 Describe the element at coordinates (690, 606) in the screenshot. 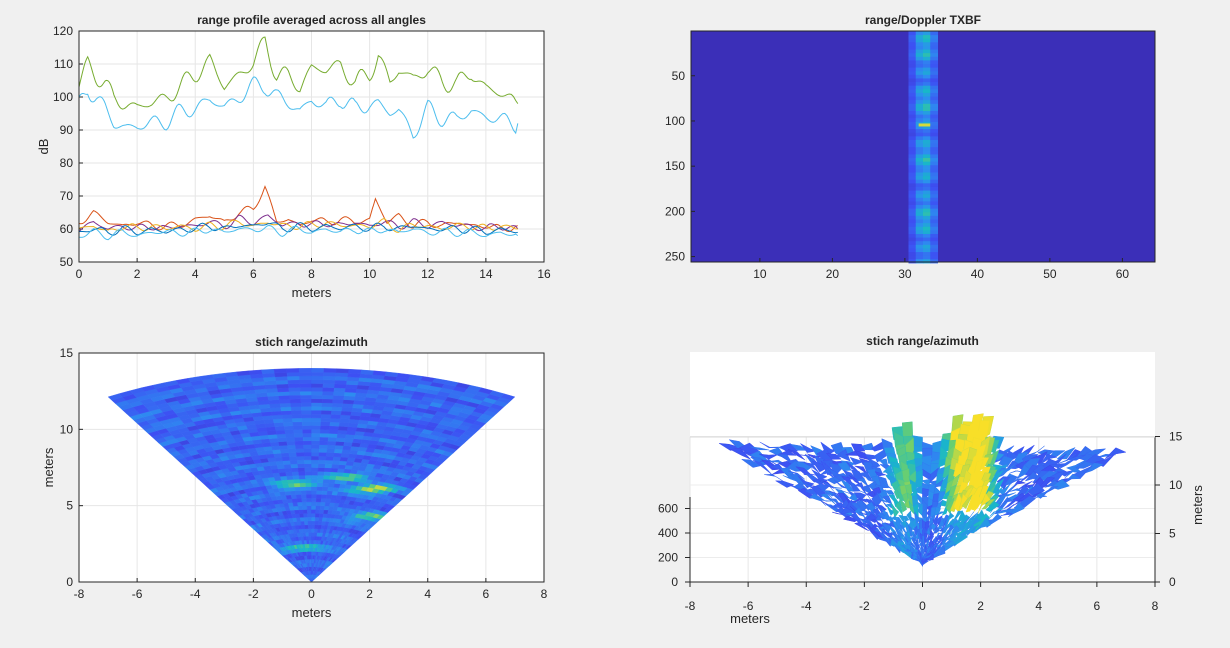

I see `x-tick-label: -8` at that location.